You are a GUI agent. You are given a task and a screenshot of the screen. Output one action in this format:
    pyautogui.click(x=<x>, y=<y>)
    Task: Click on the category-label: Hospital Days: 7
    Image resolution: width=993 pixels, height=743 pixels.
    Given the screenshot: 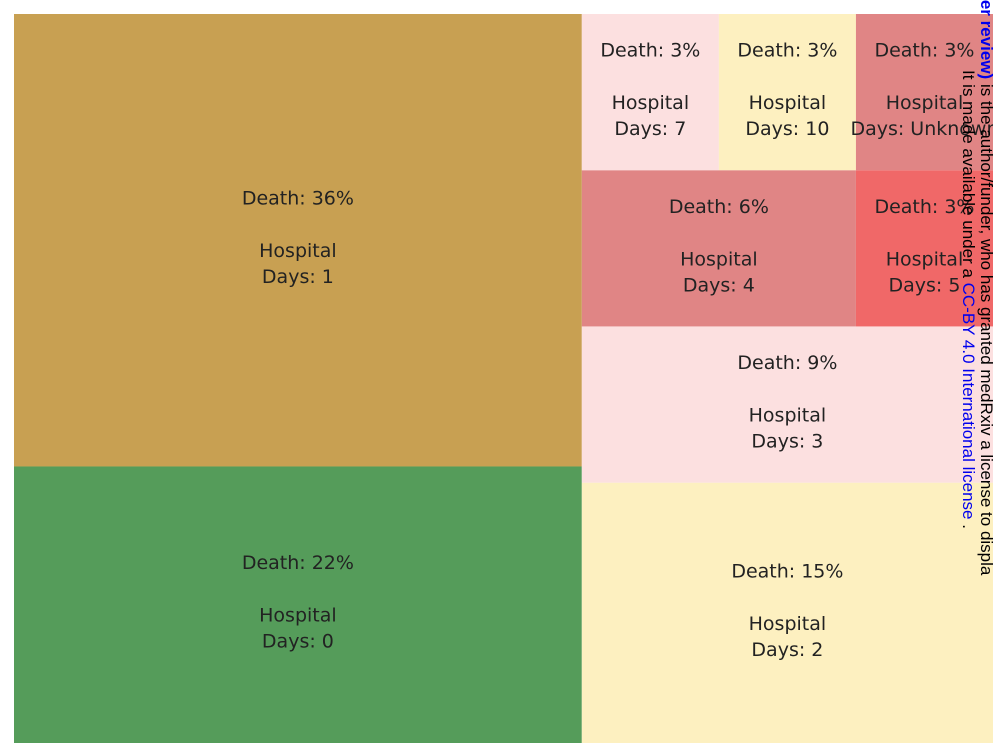 What is the action you would take?
    pyautogui.click(x=651, y=116)
    